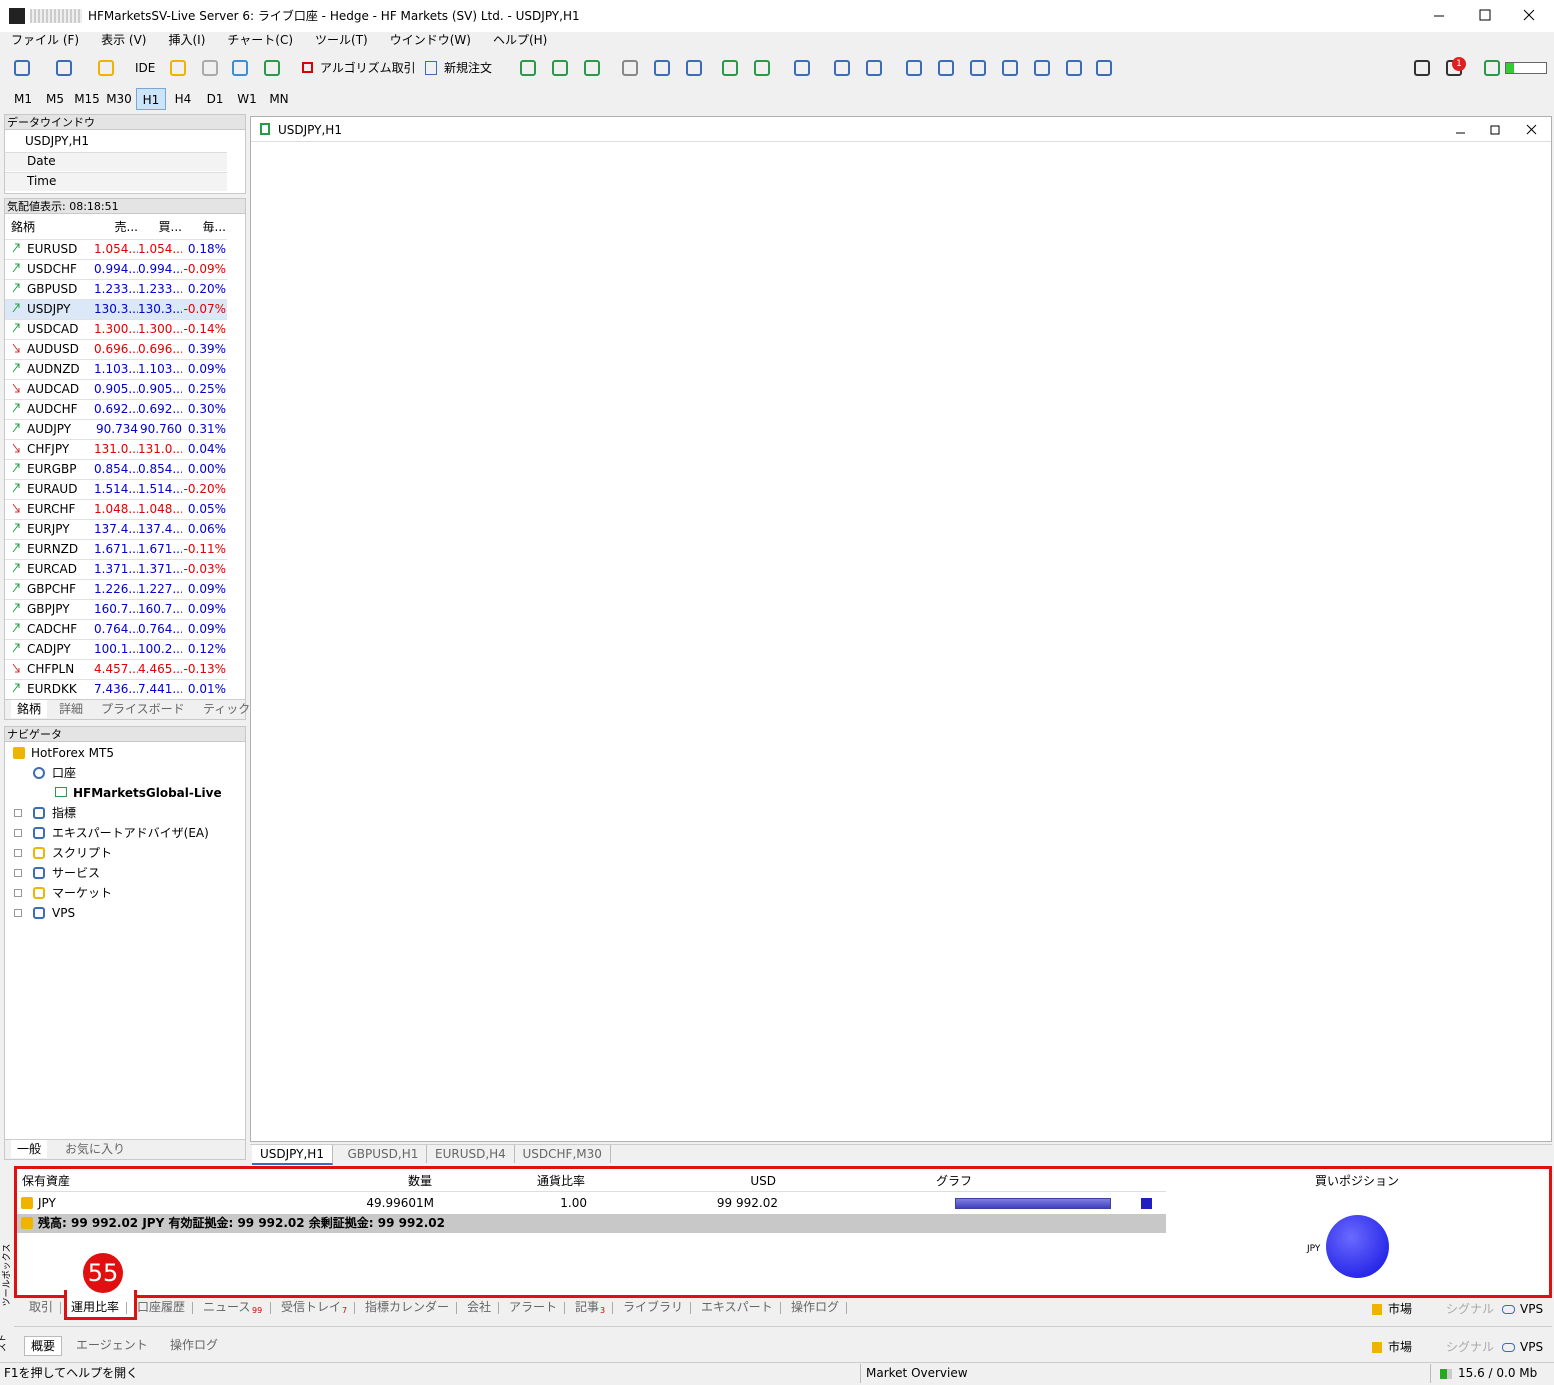 The width and height of the screenshot is (1554, 1385). What do you see at coordinates (147, 793) in the screenshot?
I see `nav-account: HFMarketsGlobal-Live` at bounding box center [147, 793].